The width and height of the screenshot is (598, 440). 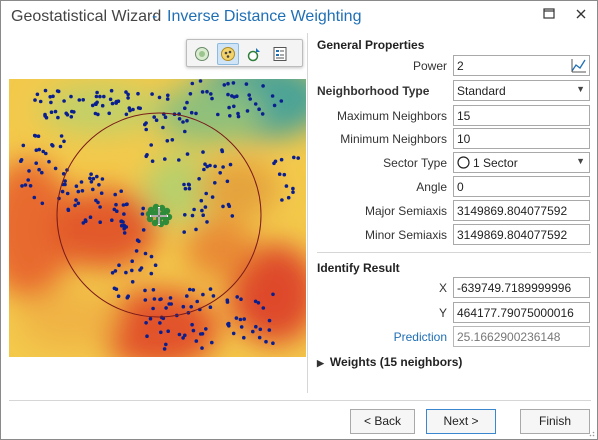 I want to click on points-tool-button, so click(x=228, y=54).